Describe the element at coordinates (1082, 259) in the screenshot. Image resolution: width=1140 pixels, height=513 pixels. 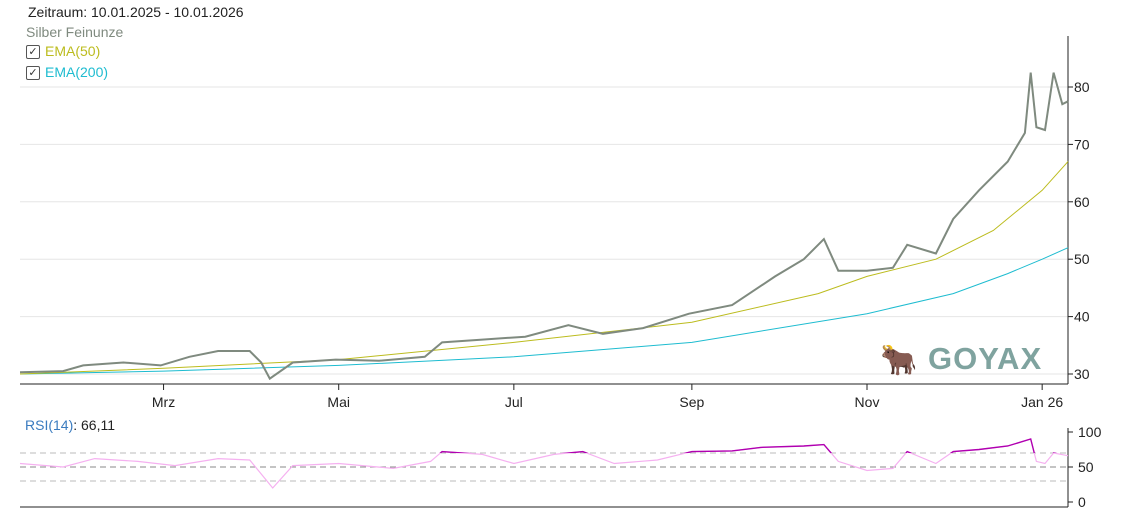
I see `y-tick-label: 50` at that location.